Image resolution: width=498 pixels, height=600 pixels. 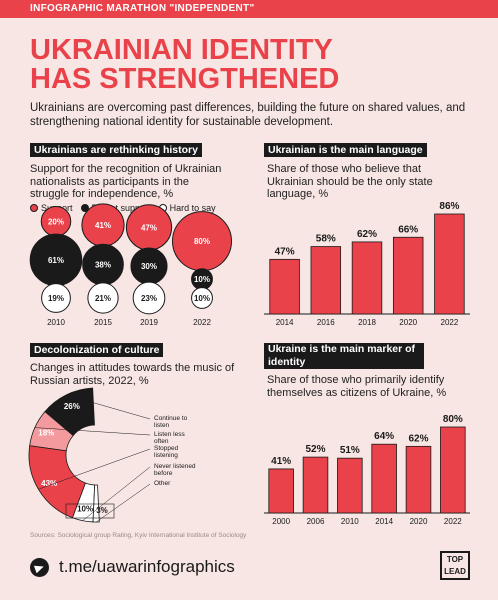 What do you see at coordinates (121, 208) in the screenshot?
I see `legend-label-not-support: Do not support` at bounding box center [121, 208].